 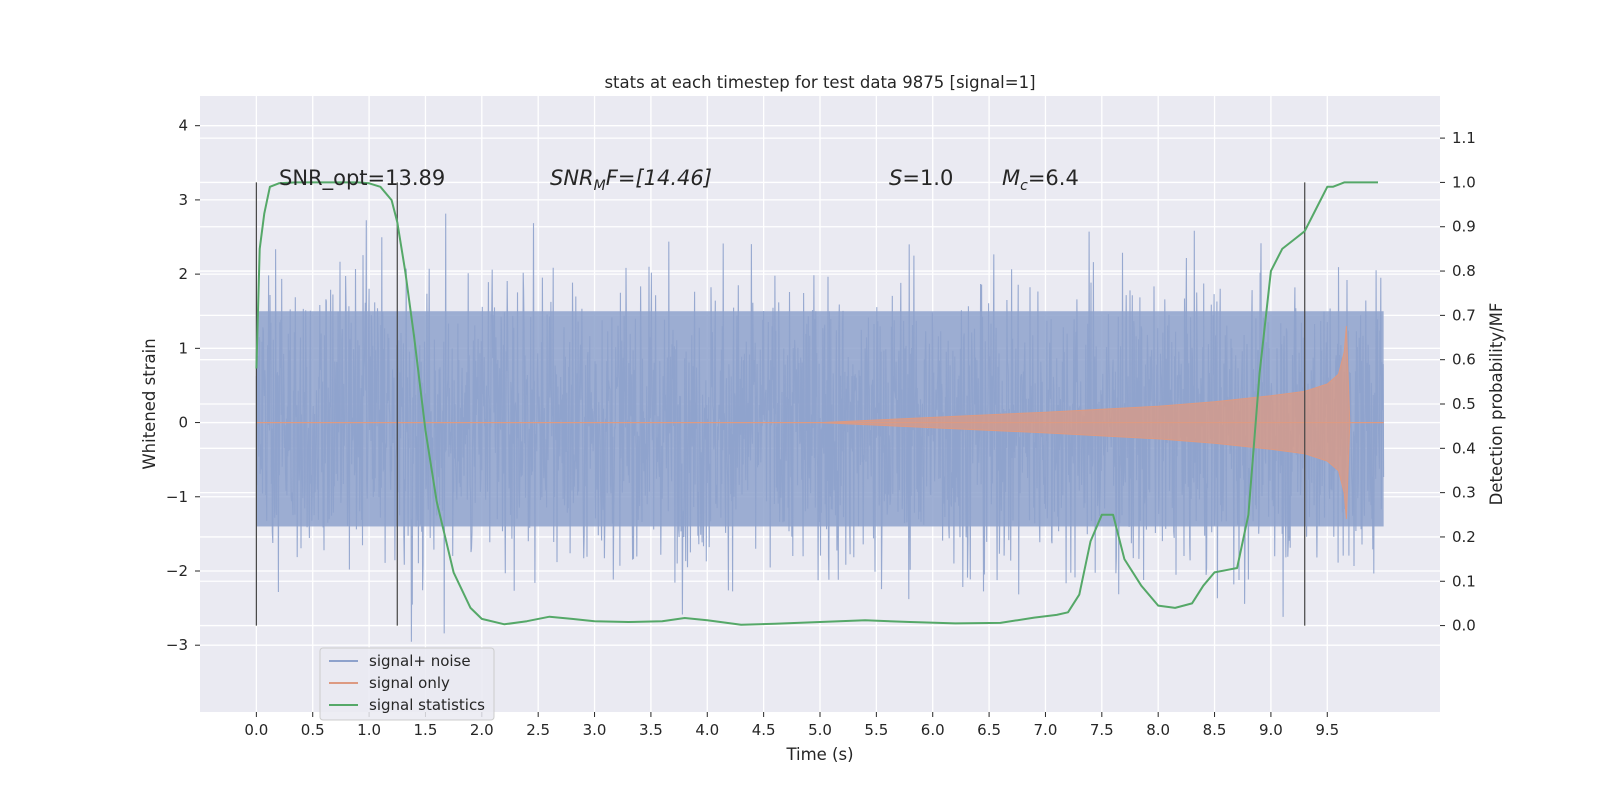 What do you see at coordinates (177, 571) in the screenshot?
I see `y-tick-label: −2` at bounding box center [177, 571].